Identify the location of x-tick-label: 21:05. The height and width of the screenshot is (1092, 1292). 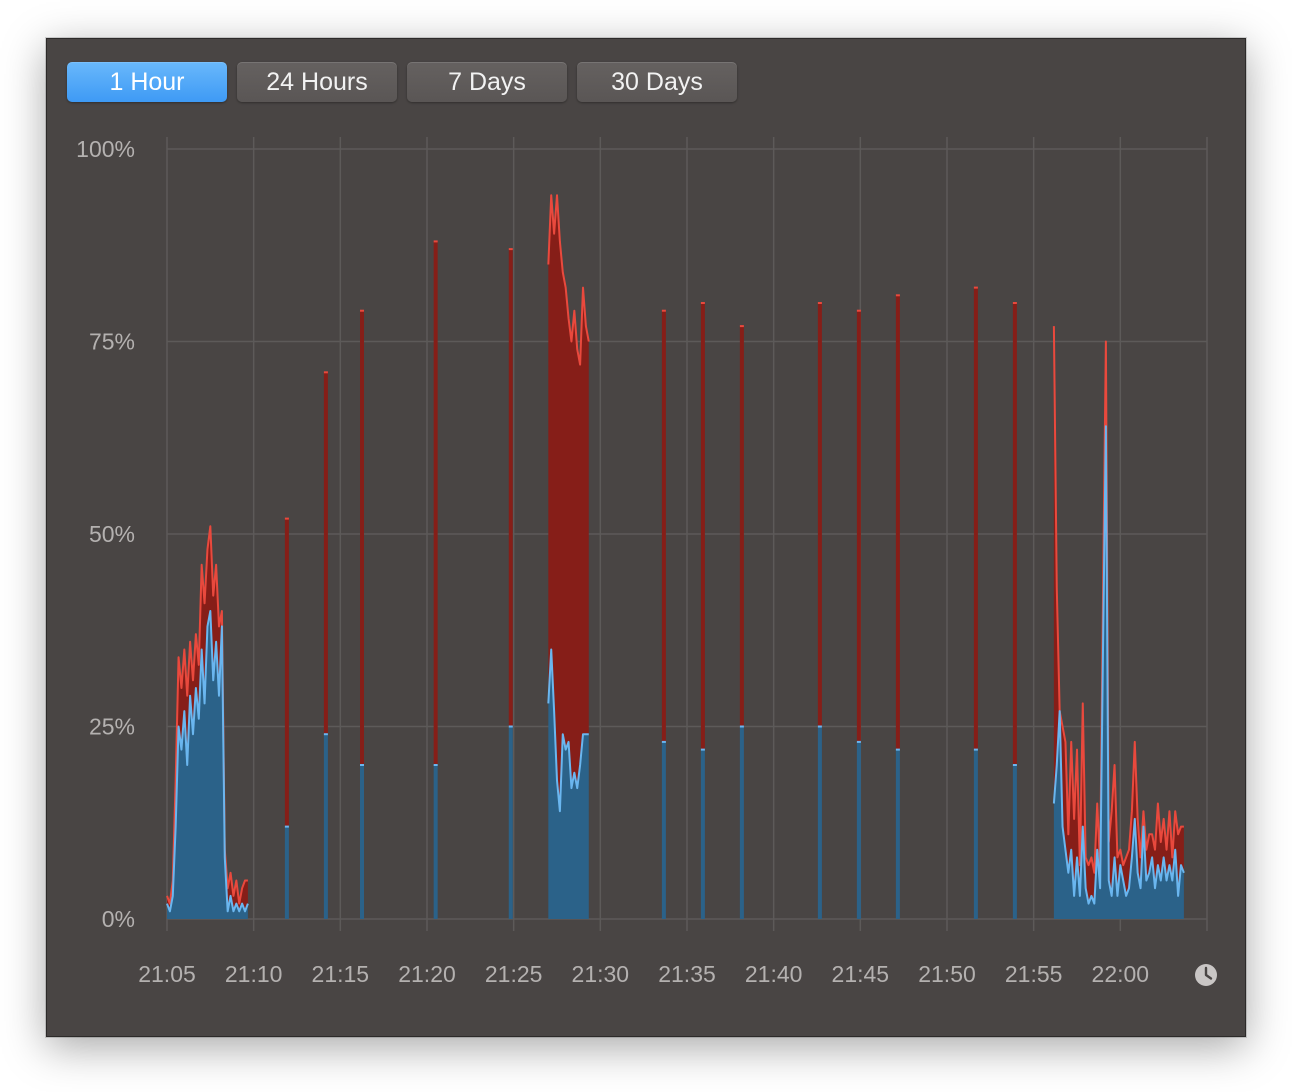
(167, 974).